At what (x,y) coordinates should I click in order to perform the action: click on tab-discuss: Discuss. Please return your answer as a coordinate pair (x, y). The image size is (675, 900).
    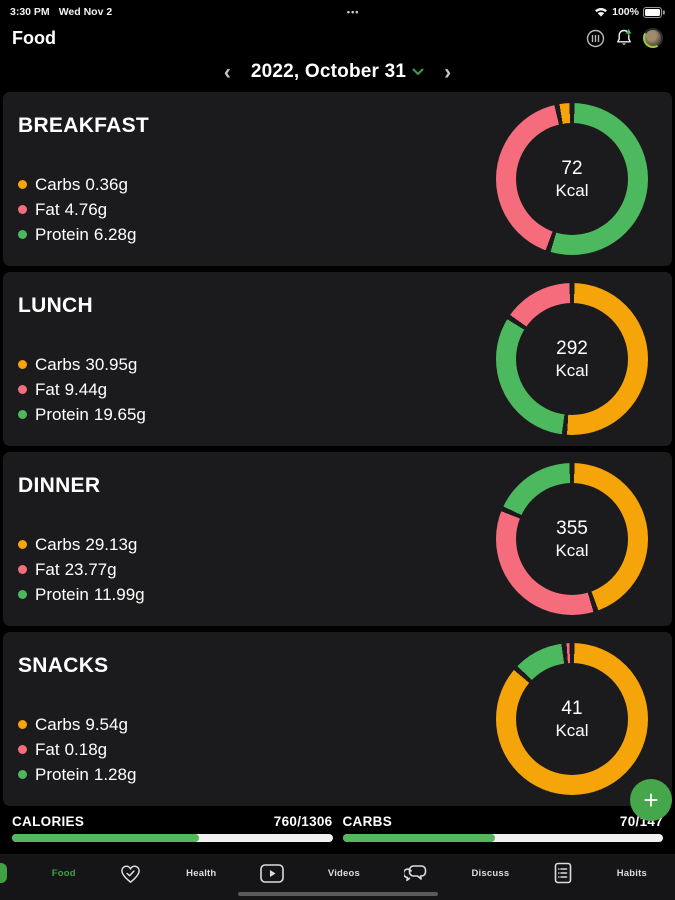
    Looking at the image, I should click on (490, 873).